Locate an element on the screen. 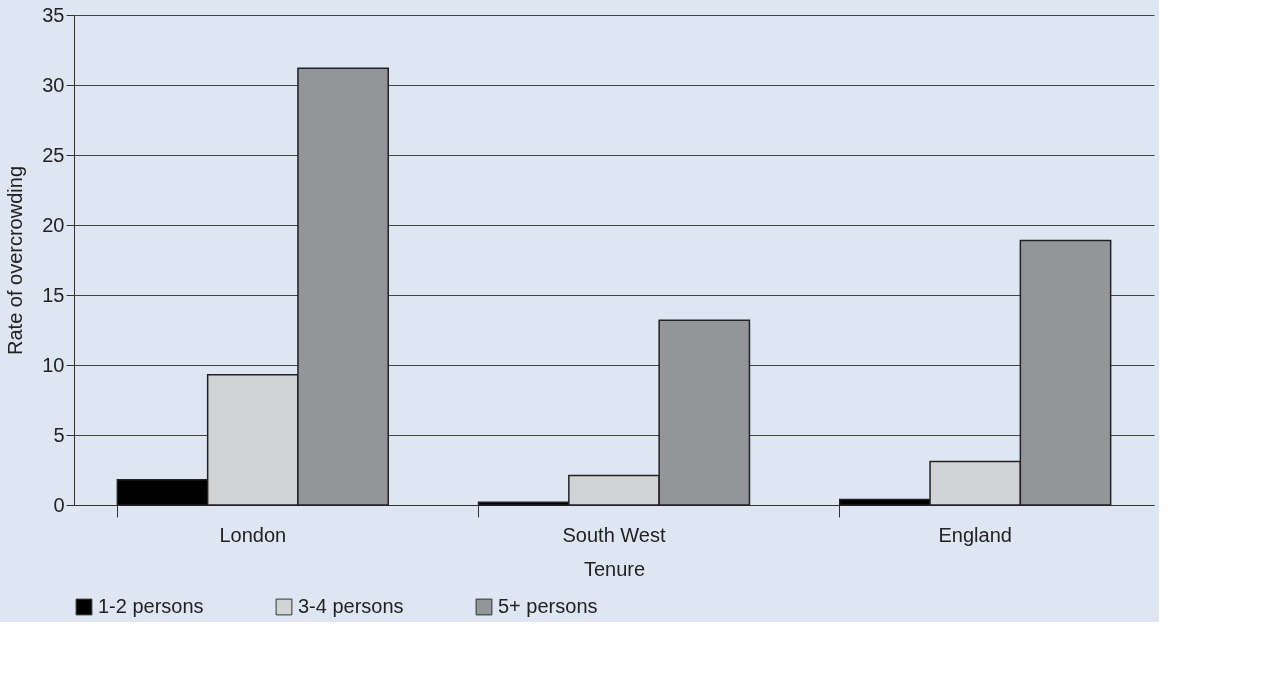 The width and height of the screenshot is (1277, 677). x-tick-label: England is located at coordinates (975, 534).